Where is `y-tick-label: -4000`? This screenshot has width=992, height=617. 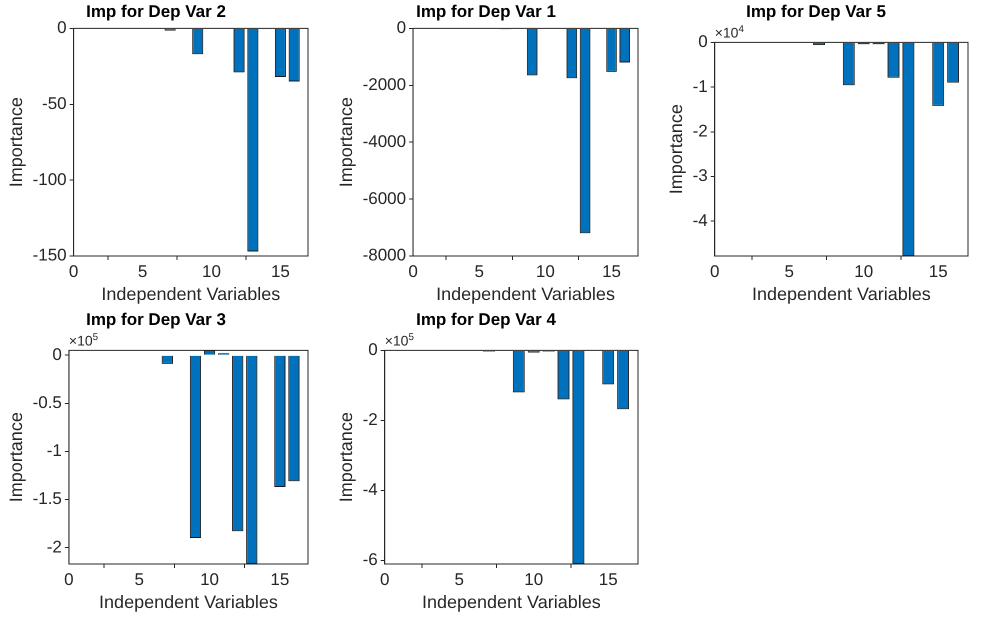
y-tick-label: -4000 is located at coordinates (384, 141).